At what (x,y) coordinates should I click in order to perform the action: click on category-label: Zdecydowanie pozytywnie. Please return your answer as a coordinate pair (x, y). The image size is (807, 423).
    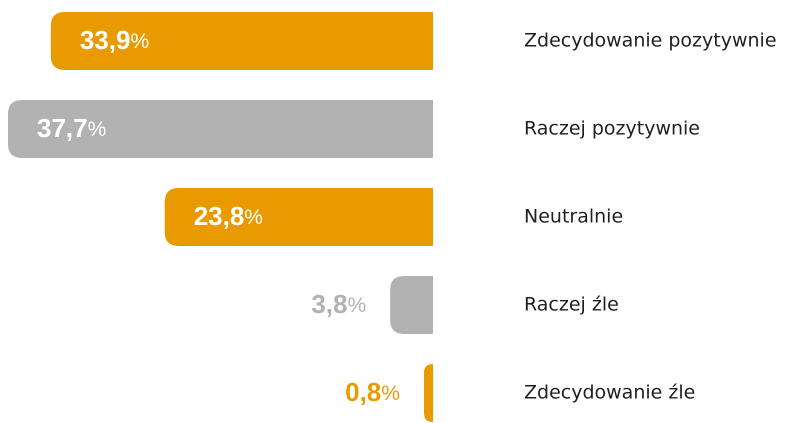
    Looking at the image, I should click on (650, 41).